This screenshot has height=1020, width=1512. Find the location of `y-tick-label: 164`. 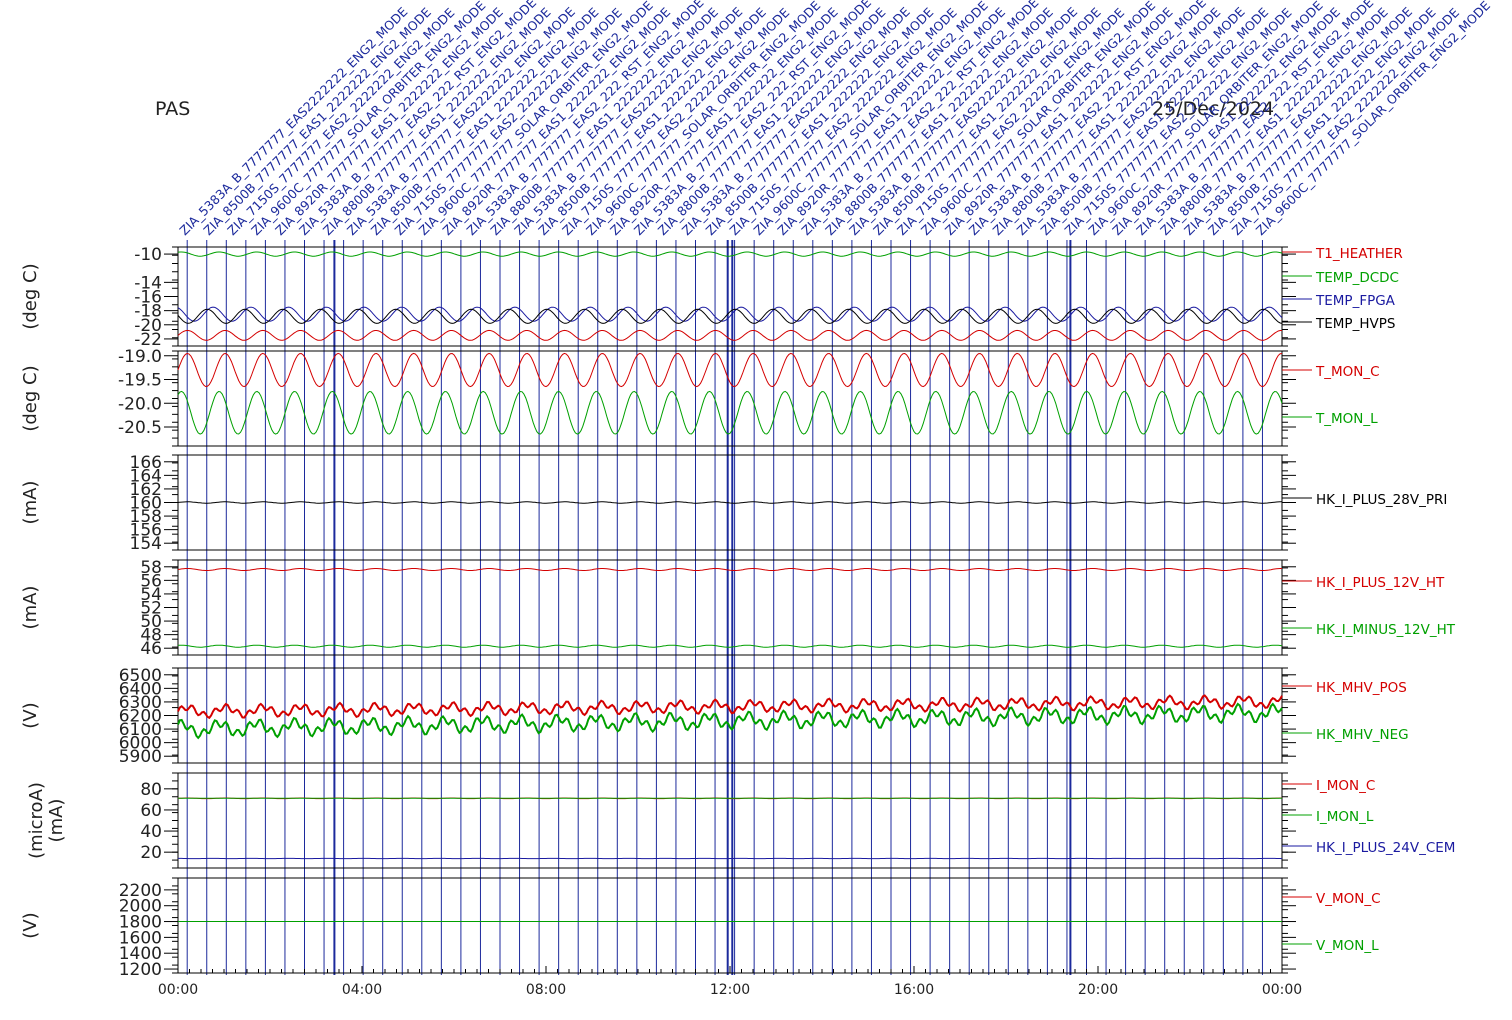

y-tick-label: 164 is located at coordinates (146, 476).